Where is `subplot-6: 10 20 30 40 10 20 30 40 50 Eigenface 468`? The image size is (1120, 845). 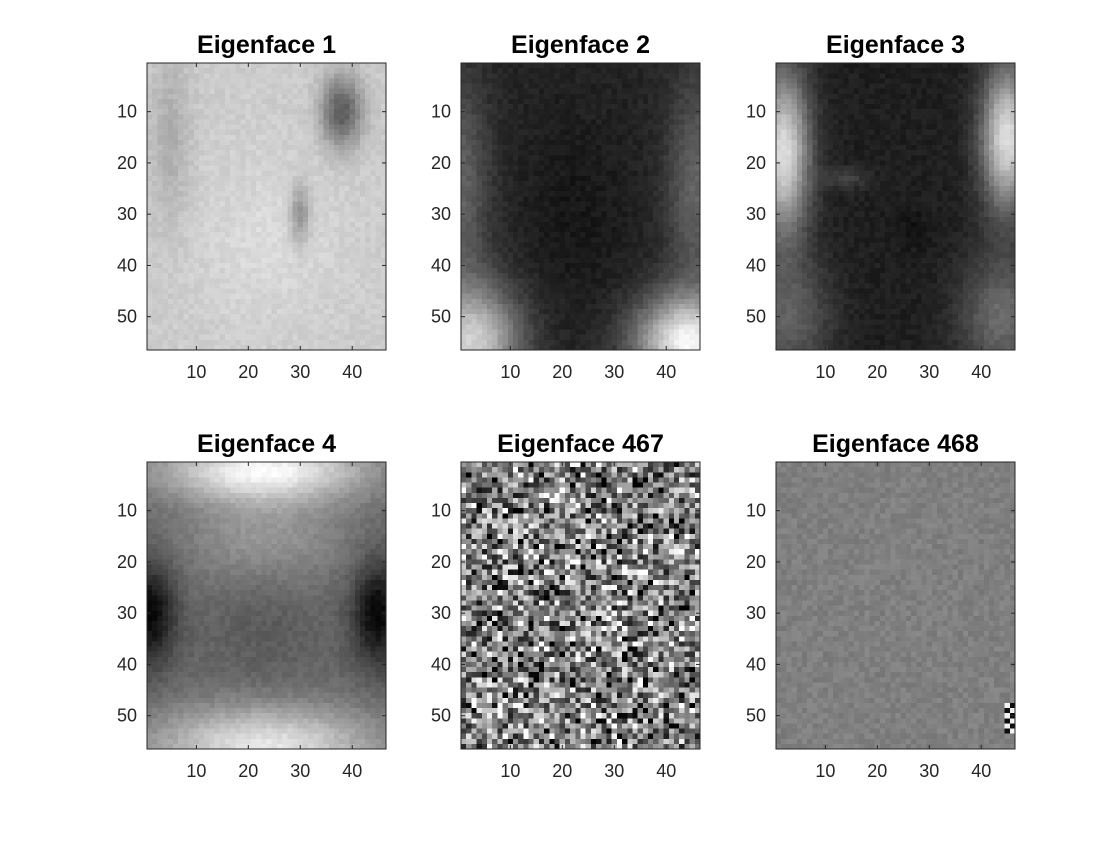 subplot-6: 10 20 30 40 10 20 30 40 50 Eigenface 468 is located at coordinates (881, 605).